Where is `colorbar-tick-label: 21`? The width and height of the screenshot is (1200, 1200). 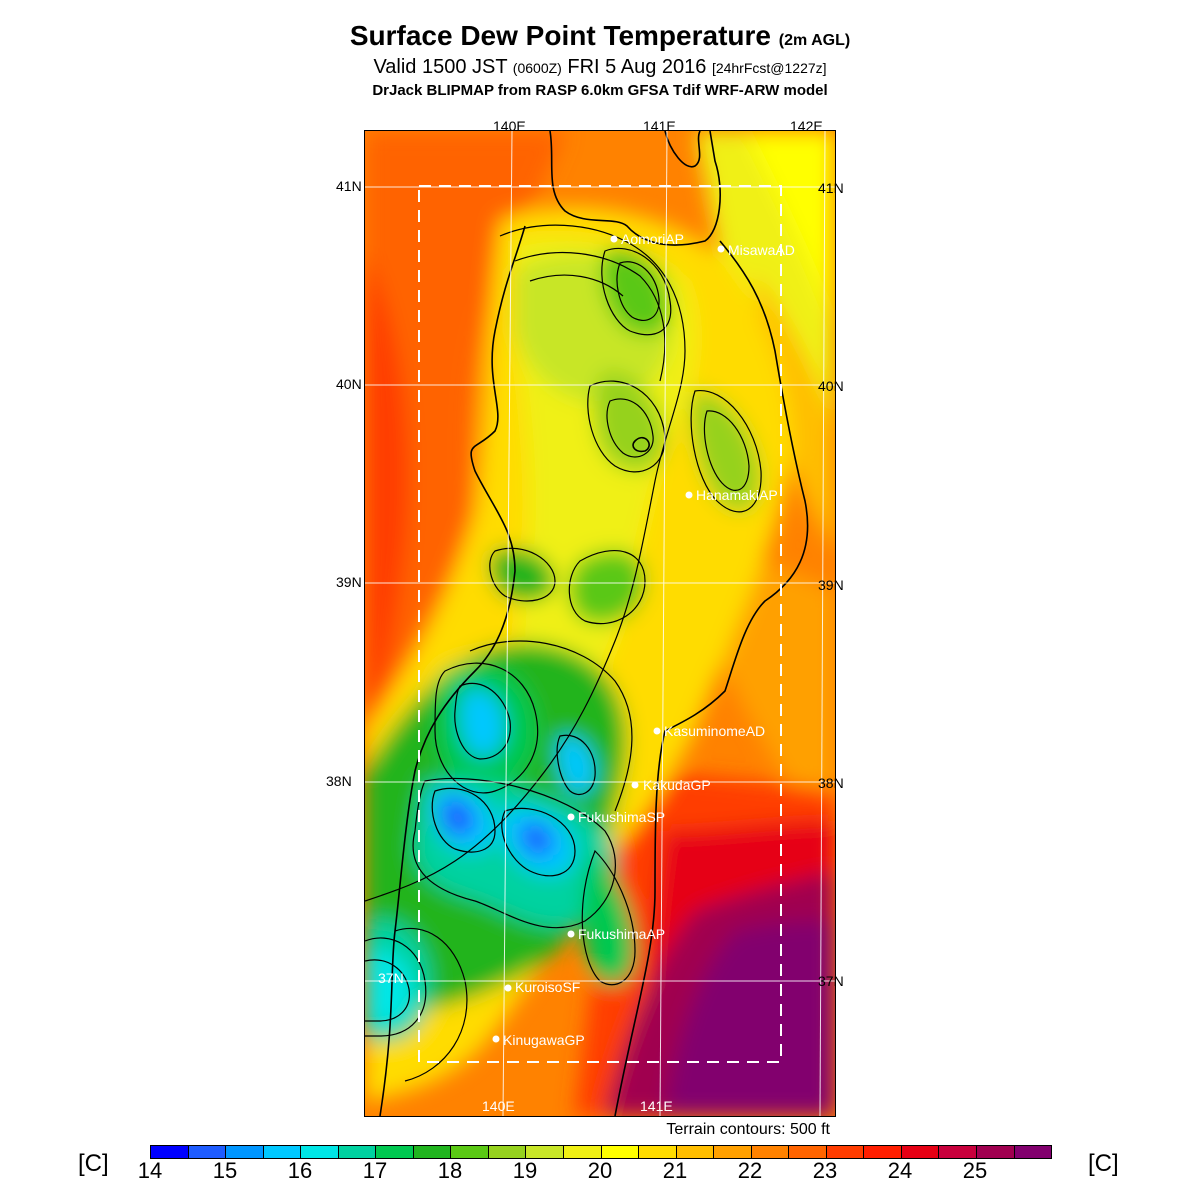
colorbar-tick-label: 21 is located at coordinates (675, 1170).